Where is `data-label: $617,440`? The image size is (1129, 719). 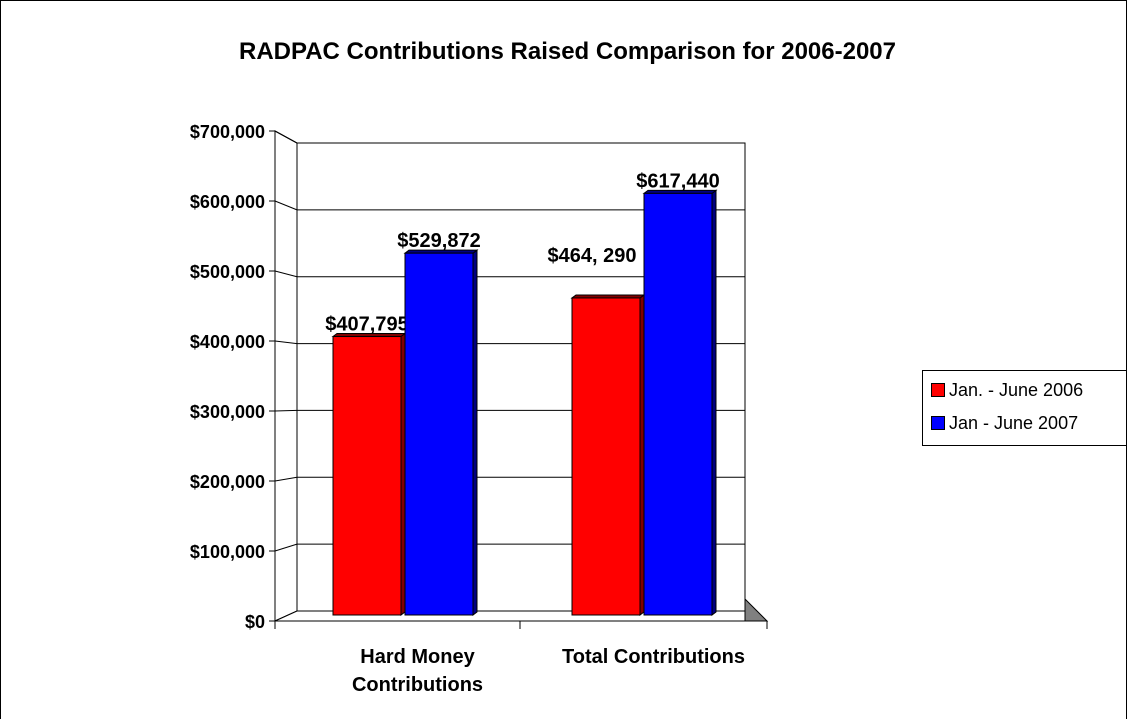 data-label: $617,440 is located at coordinates (677, 181).